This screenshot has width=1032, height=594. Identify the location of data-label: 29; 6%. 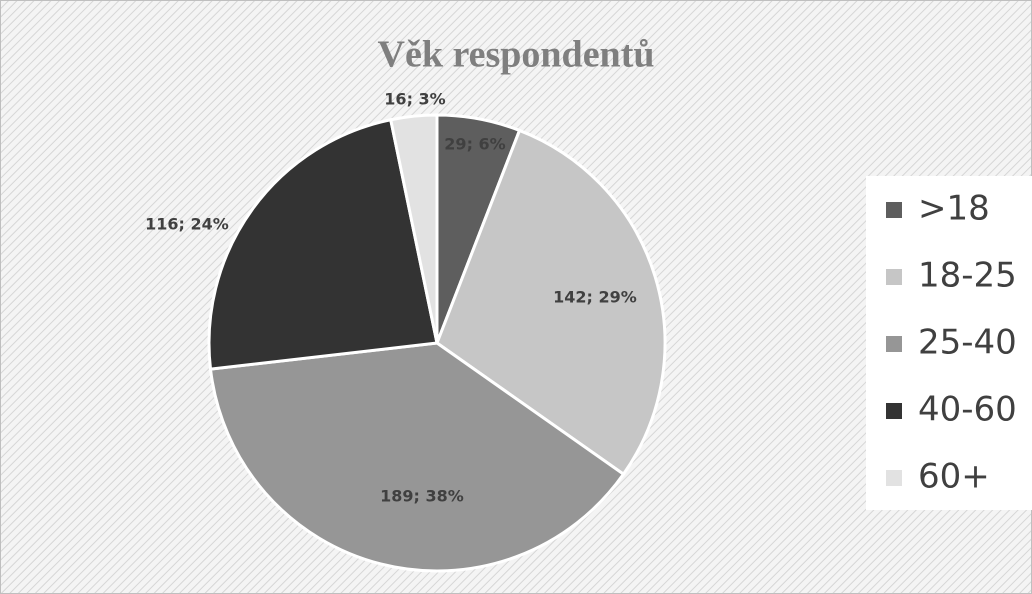
(474, 144).